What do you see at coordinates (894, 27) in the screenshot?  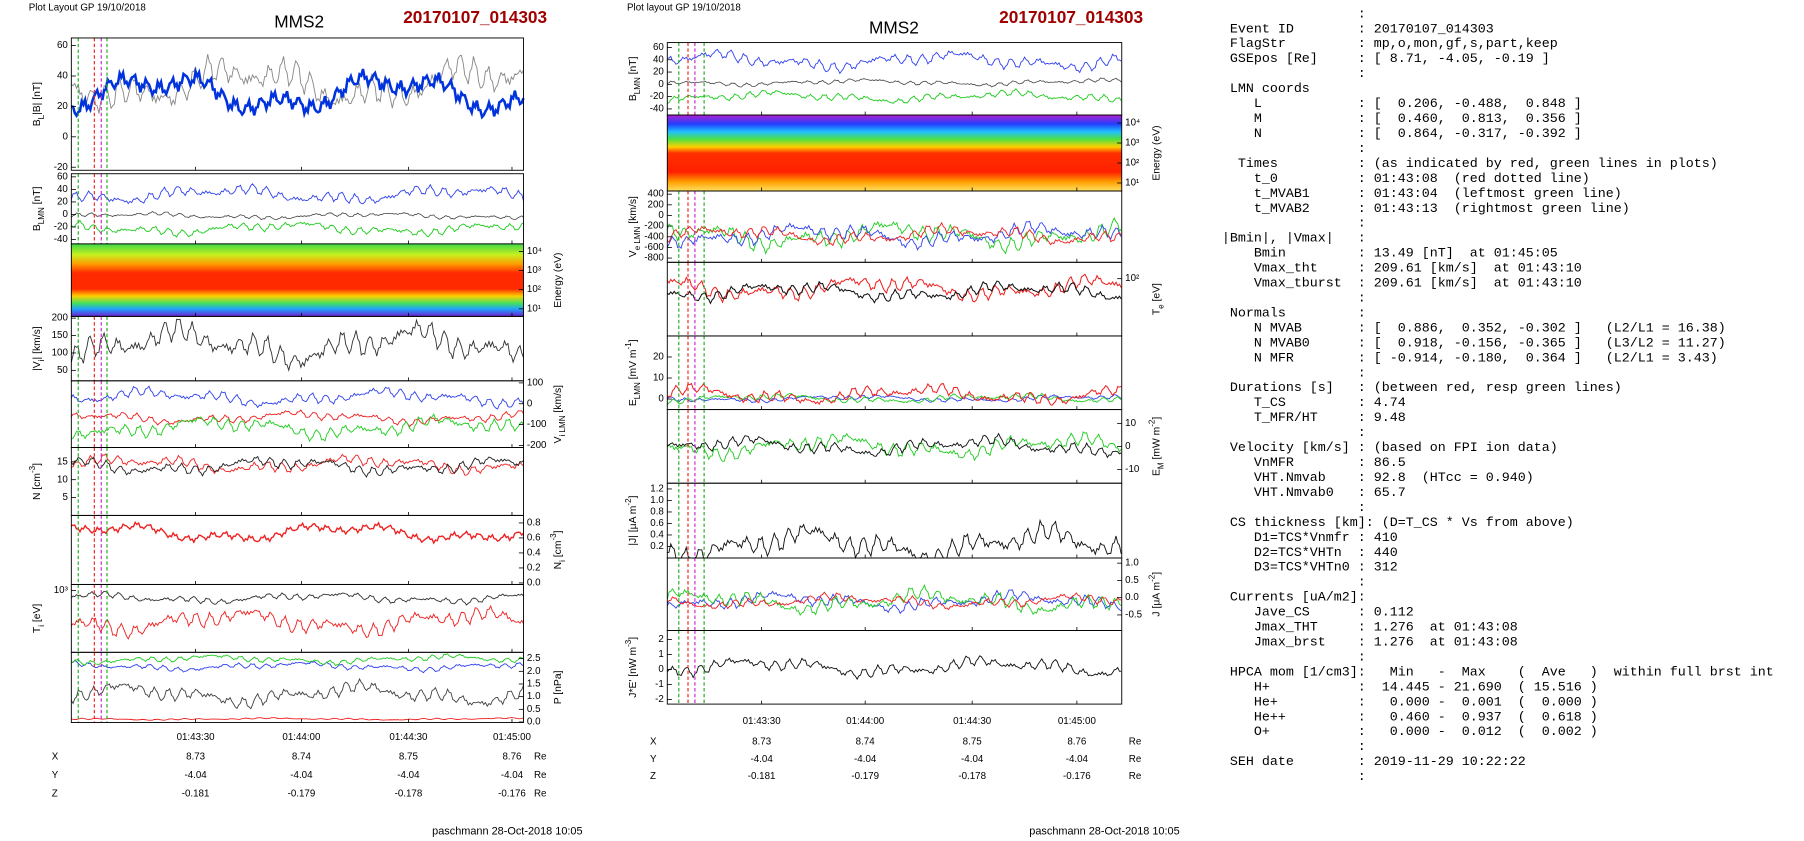 I see `plot-title: MMS2` at bounding box center [894, 27].